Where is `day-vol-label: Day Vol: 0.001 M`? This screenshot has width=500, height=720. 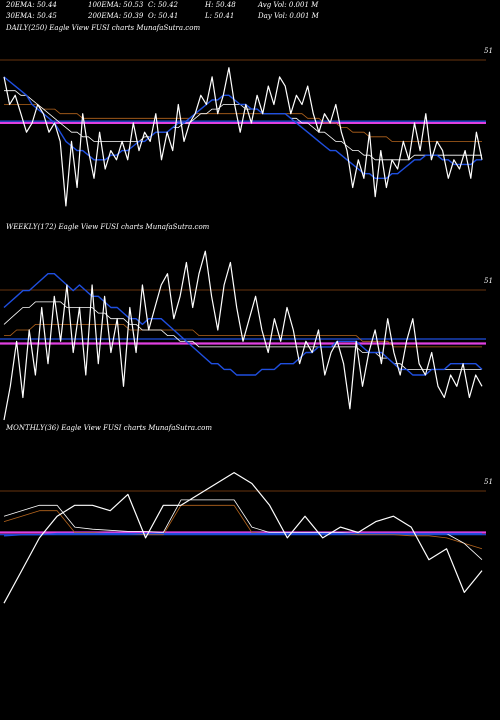
day-vol-label: Day Vol: 0.001 M is located at coordinates (288, 16).